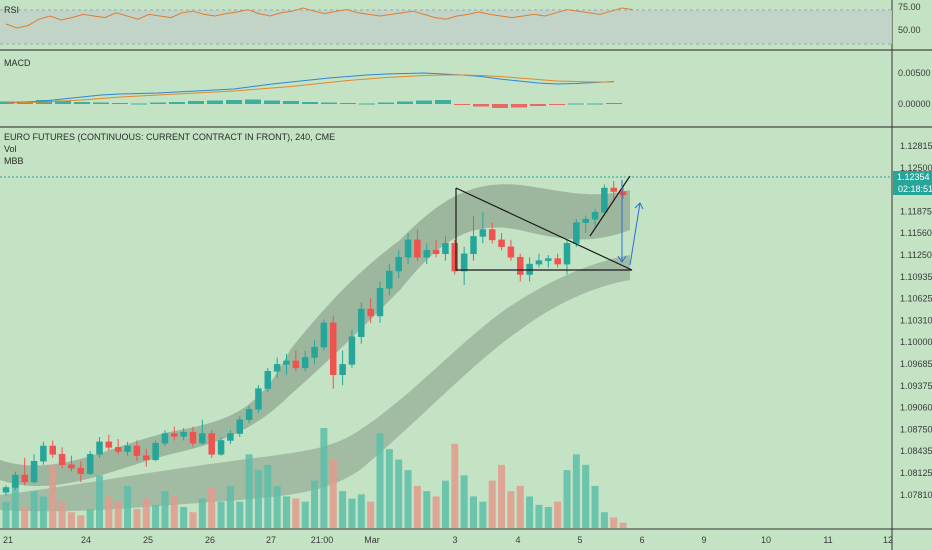  I want to click on trendline-drawing, so click(610, 206).